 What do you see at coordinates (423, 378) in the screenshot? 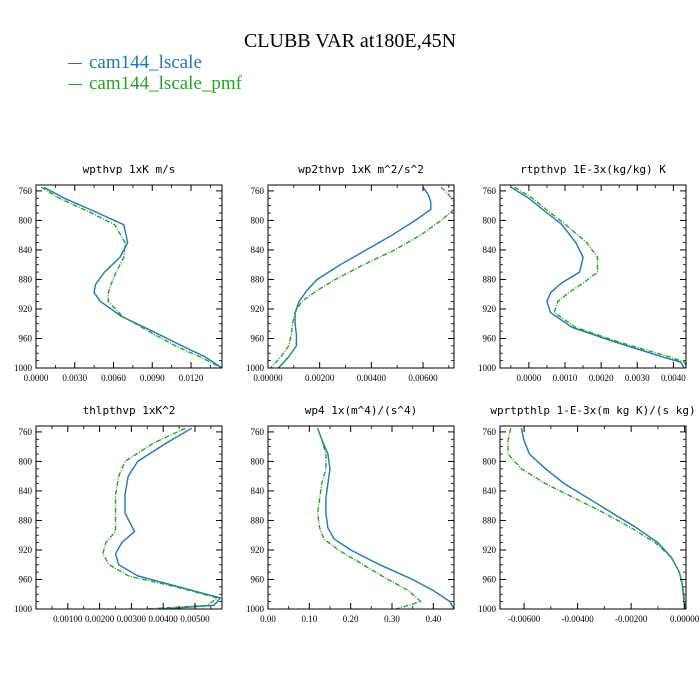
I see `x-tick-label: 0.00600` at bounding box center [423, 378].